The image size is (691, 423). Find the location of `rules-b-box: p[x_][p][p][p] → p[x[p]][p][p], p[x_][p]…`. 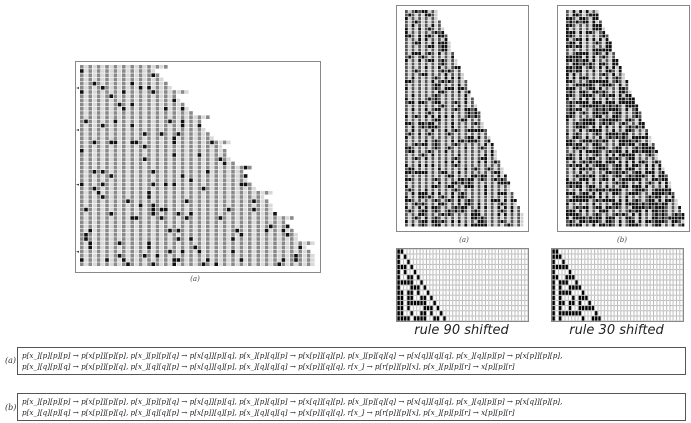

rules-b-box: p[x_][p][p][p] → p[x[p]][p][p], p[x_][p]… is located at coordinates (351, 407).